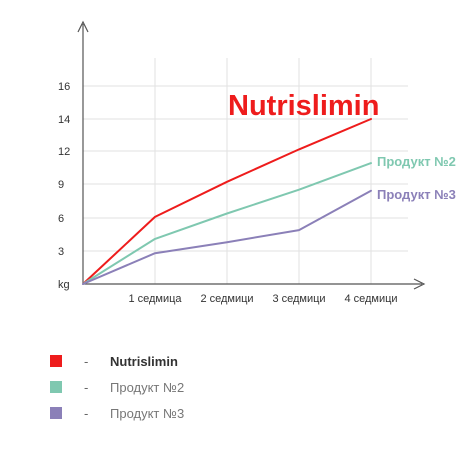 Image resolution: width=472 pixels, height=452 pixels. Describe the element at coordinates (226, 299) in the screenshot. I see `x-tick-label: 2 седмици` at that location.